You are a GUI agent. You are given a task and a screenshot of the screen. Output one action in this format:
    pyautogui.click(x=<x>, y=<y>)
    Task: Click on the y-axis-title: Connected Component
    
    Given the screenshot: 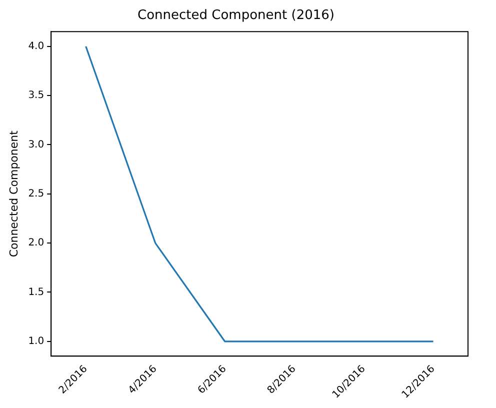 What is the action you would take?
    pyautogui.click(x=13, y=194)
    